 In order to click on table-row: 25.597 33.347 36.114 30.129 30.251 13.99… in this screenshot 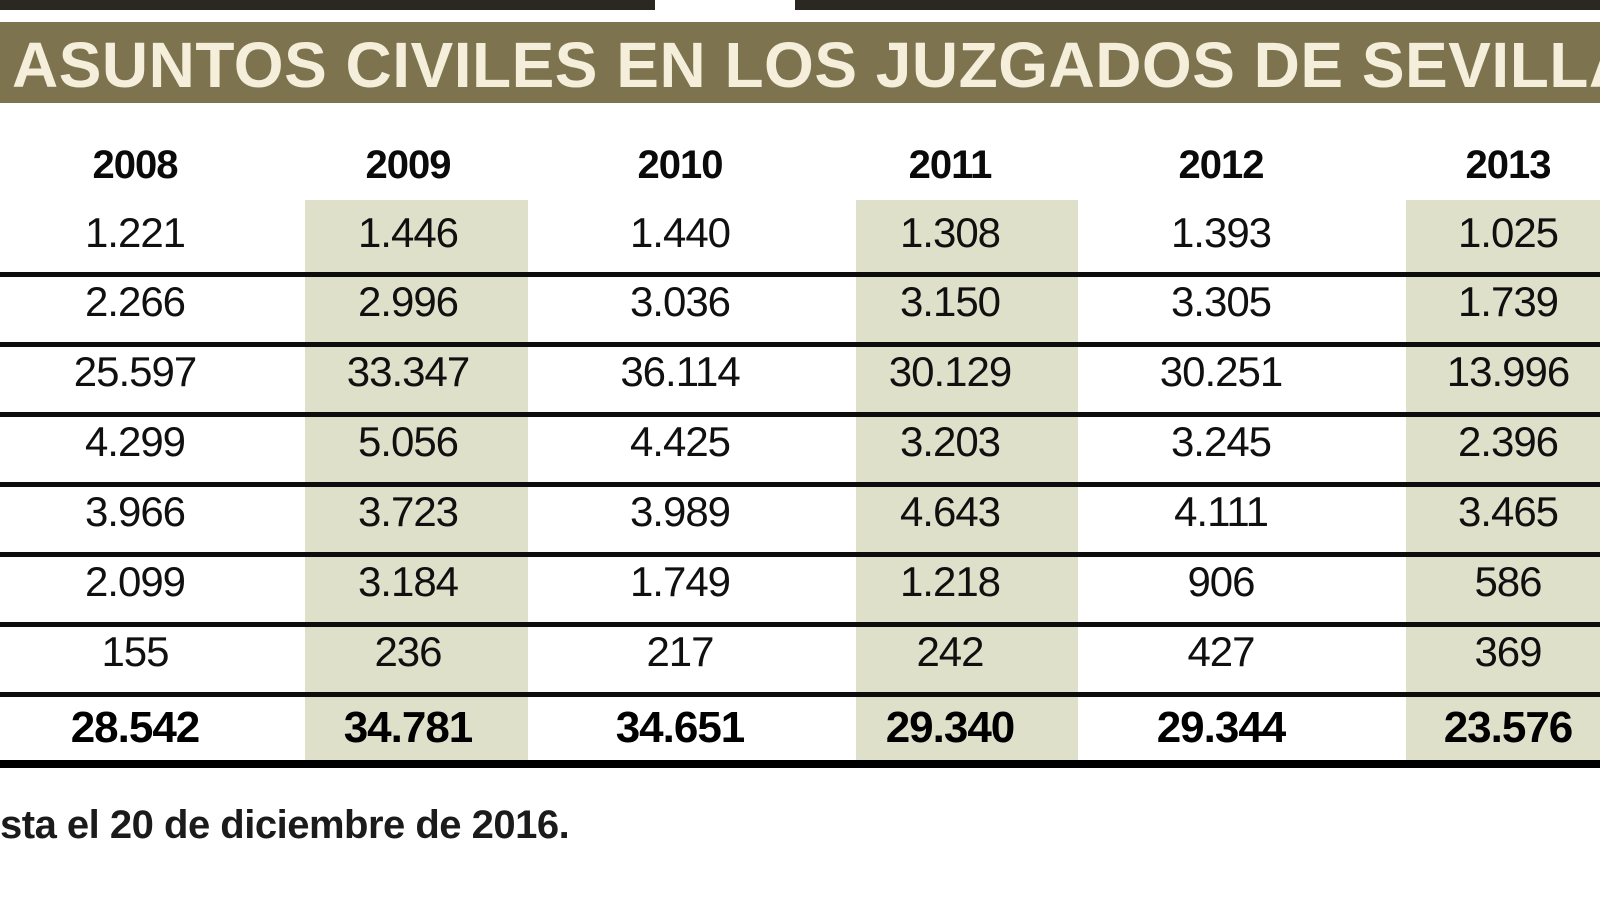, I will do `click(800, 372)`.